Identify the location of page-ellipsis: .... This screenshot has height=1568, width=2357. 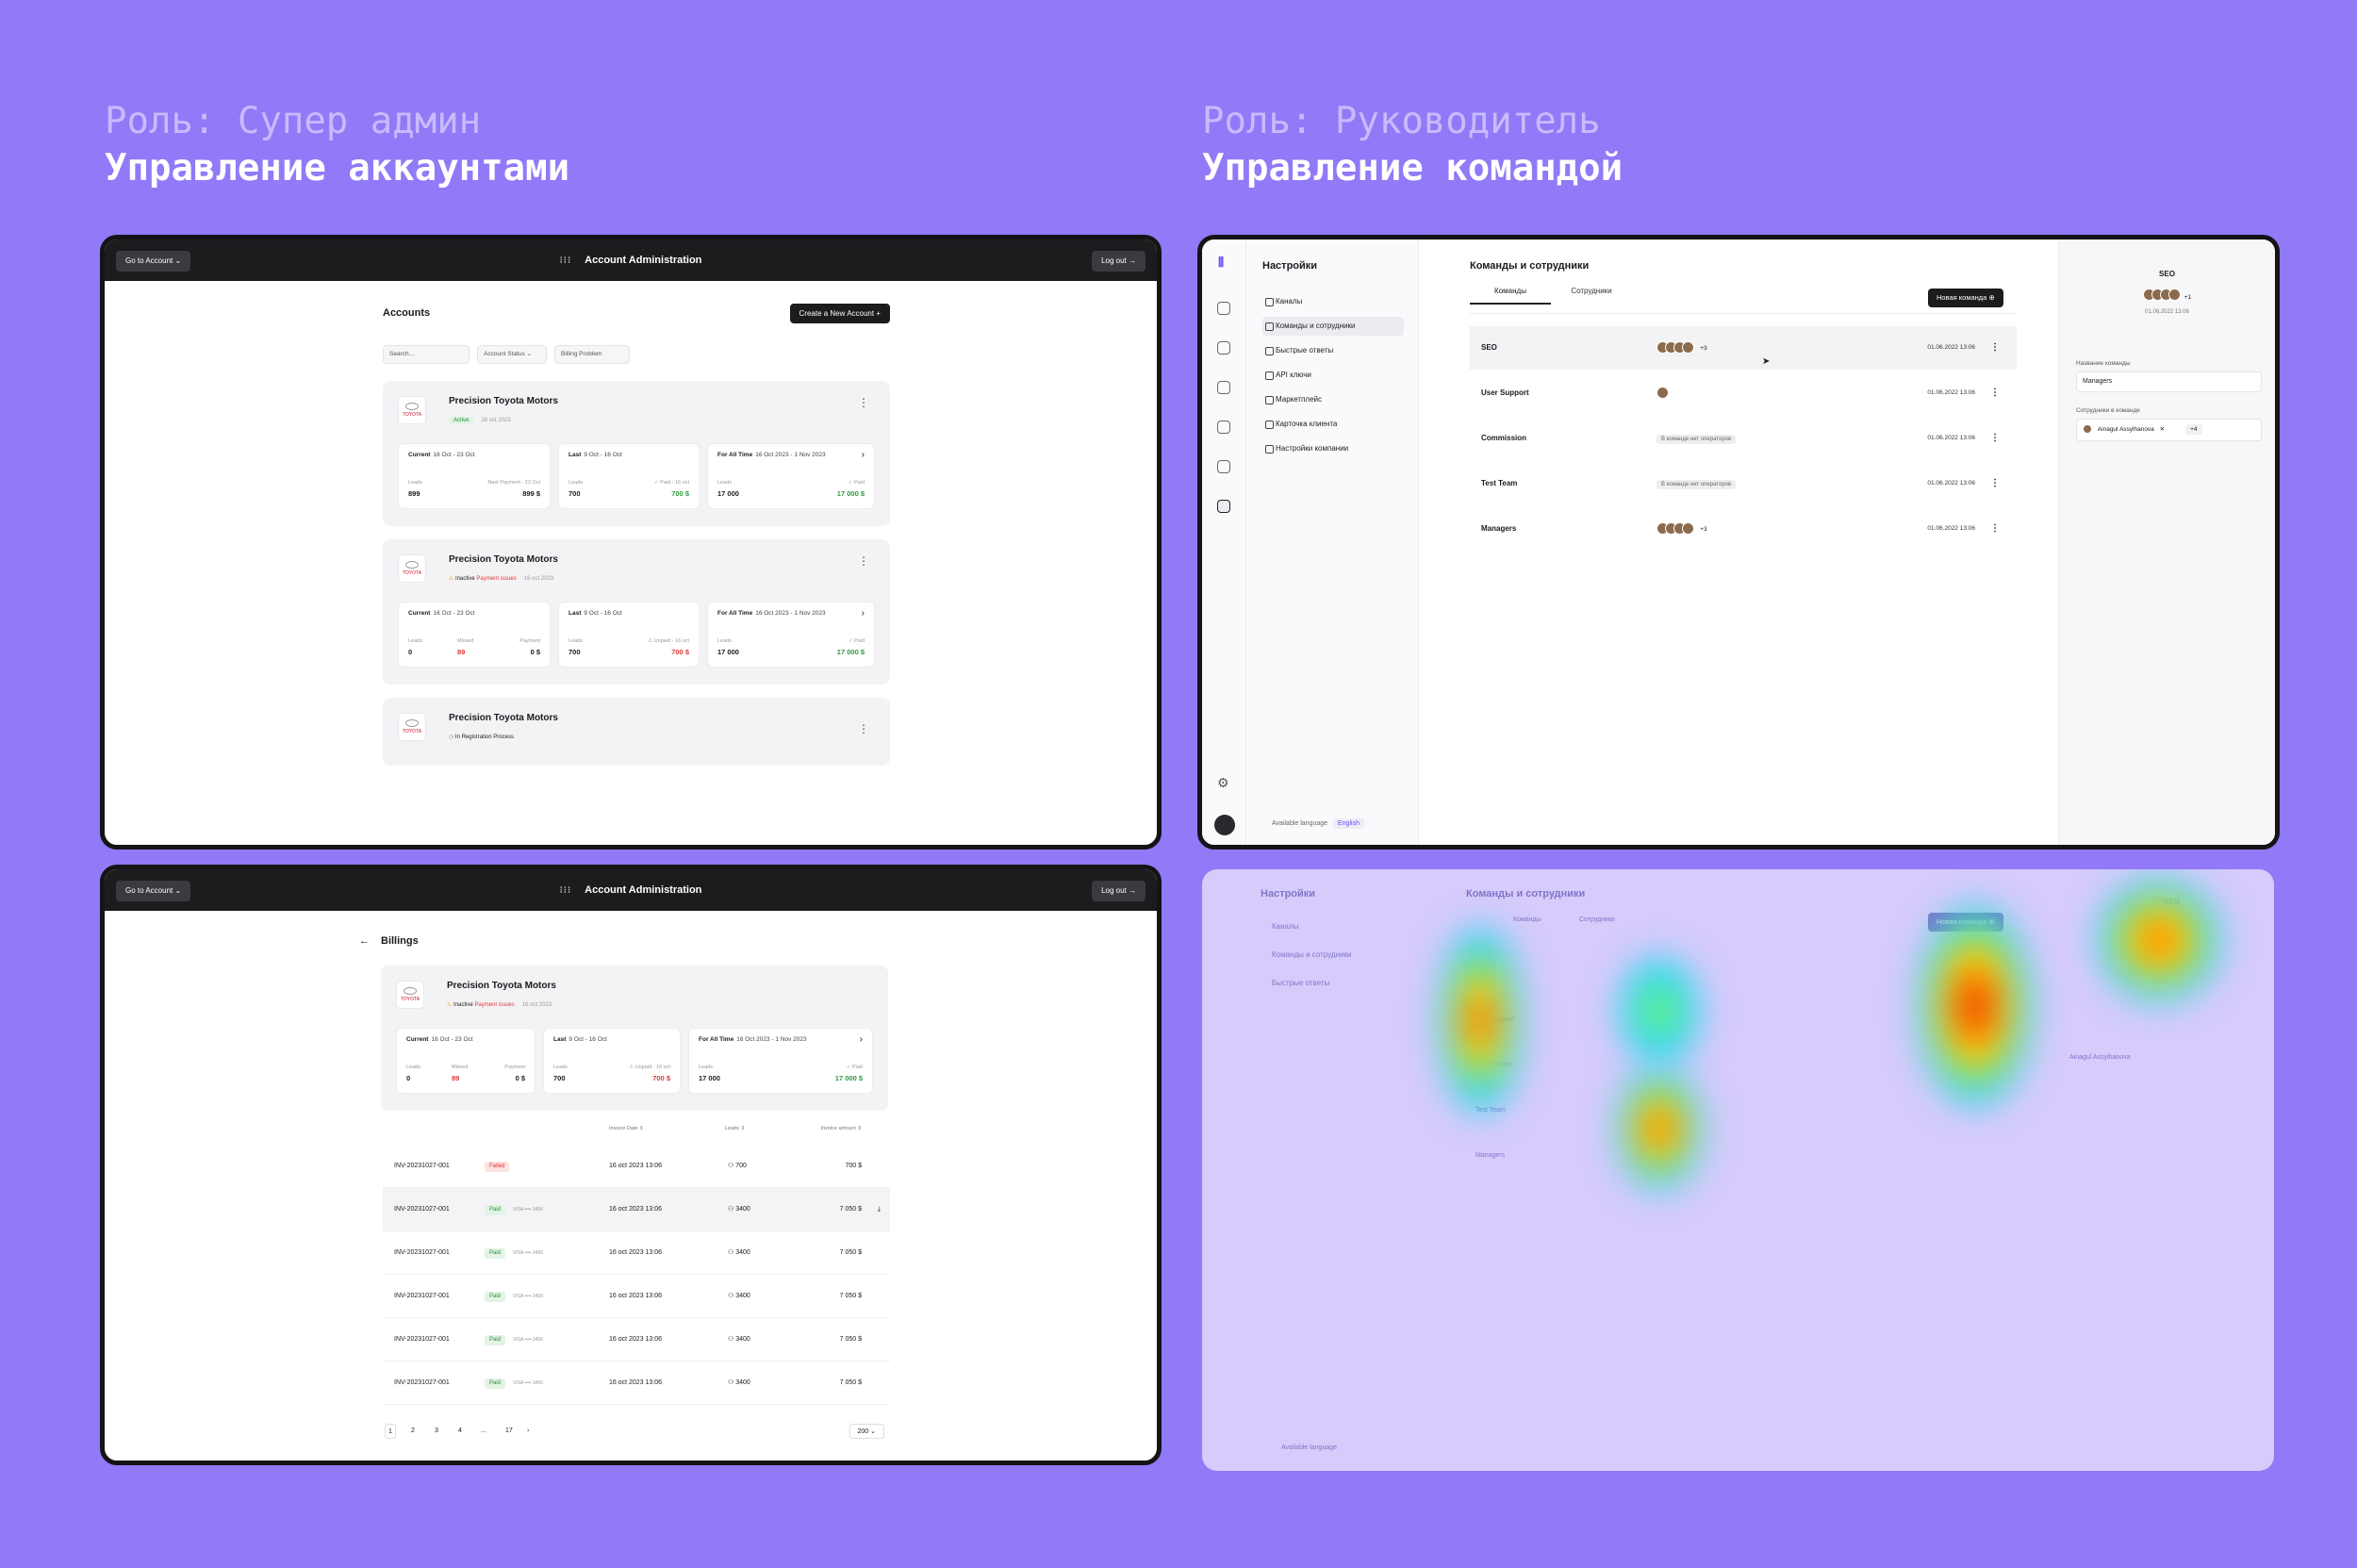
(484, 1431).